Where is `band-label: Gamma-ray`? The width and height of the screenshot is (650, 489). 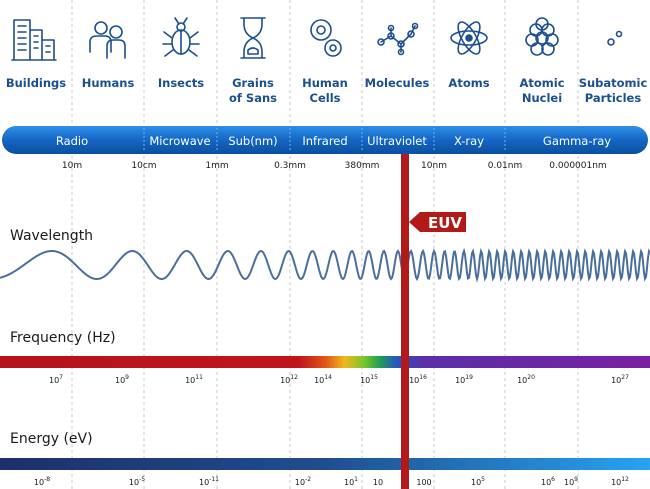 band-label: Gamma-ray is located at coordinates (577, 141).